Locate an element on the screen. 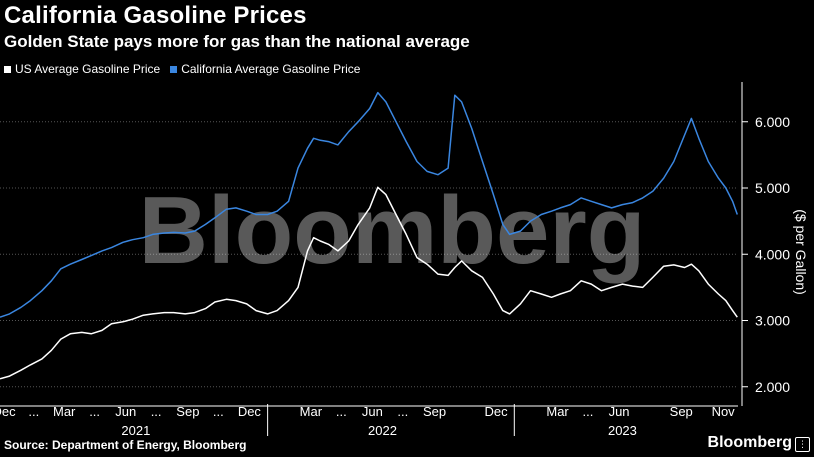 The width and height of the screenshot is (814, 457). y-axis-label: ($ per Gallon) is located at coordinates (801, 252).